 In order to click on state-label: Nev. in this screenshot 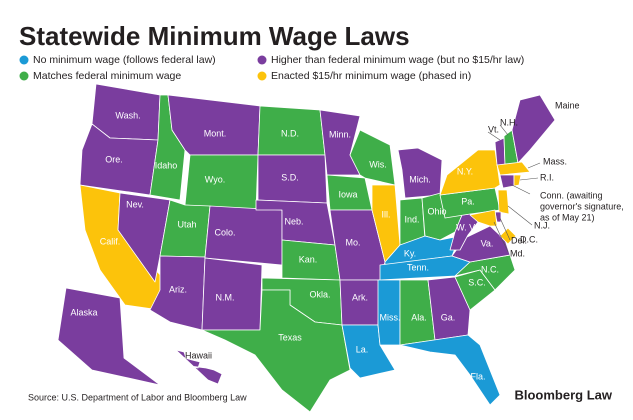, I will do `click(135, 204)`.